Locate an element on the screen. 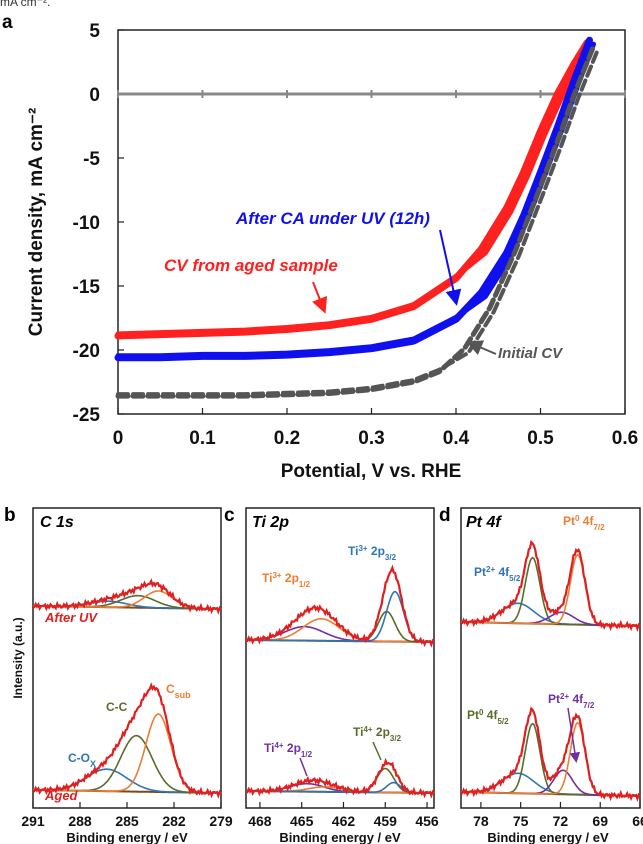 This screenshot has height=844, width=643. panel-c-frame is located at coordinates (340, 658).